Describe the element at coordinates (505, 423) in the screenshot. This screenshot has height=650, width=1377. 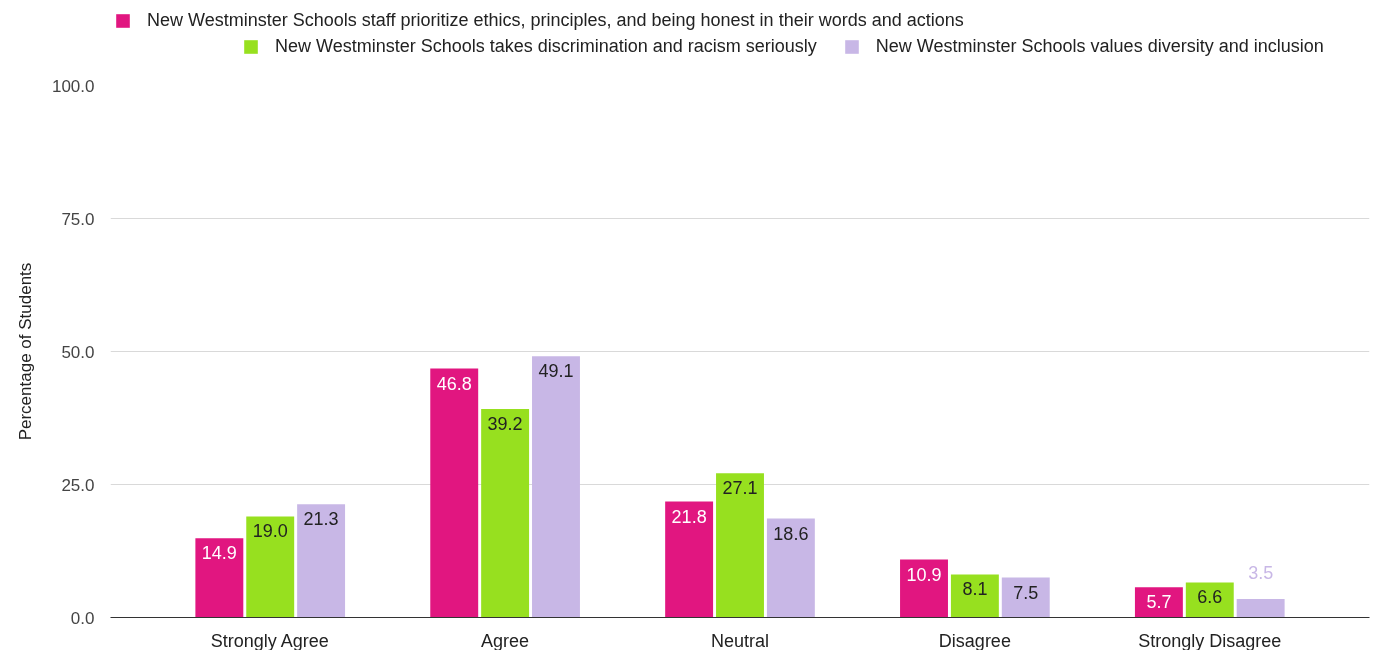
I see `data-label: 39.2` at that location.